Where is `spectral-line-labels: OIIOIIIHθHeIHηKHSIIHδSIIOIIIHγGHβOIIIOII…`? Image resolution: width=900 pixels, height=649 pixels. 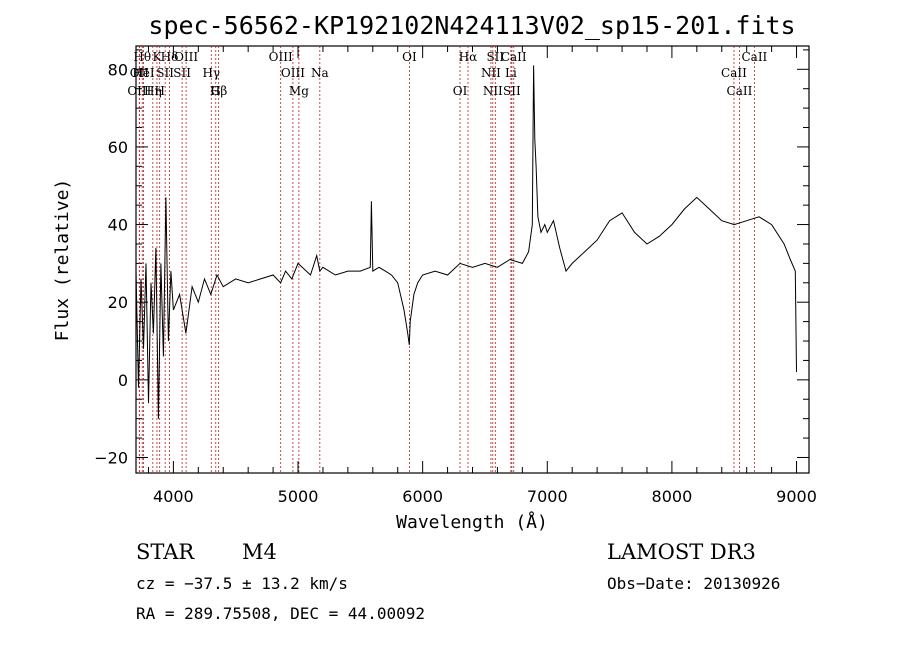 spectral-line-labels: OIIOIIIHθHeIHηKHSIIHδSIIOIIIHγGHβOIIIOII… is located at coordinates (447, 74).